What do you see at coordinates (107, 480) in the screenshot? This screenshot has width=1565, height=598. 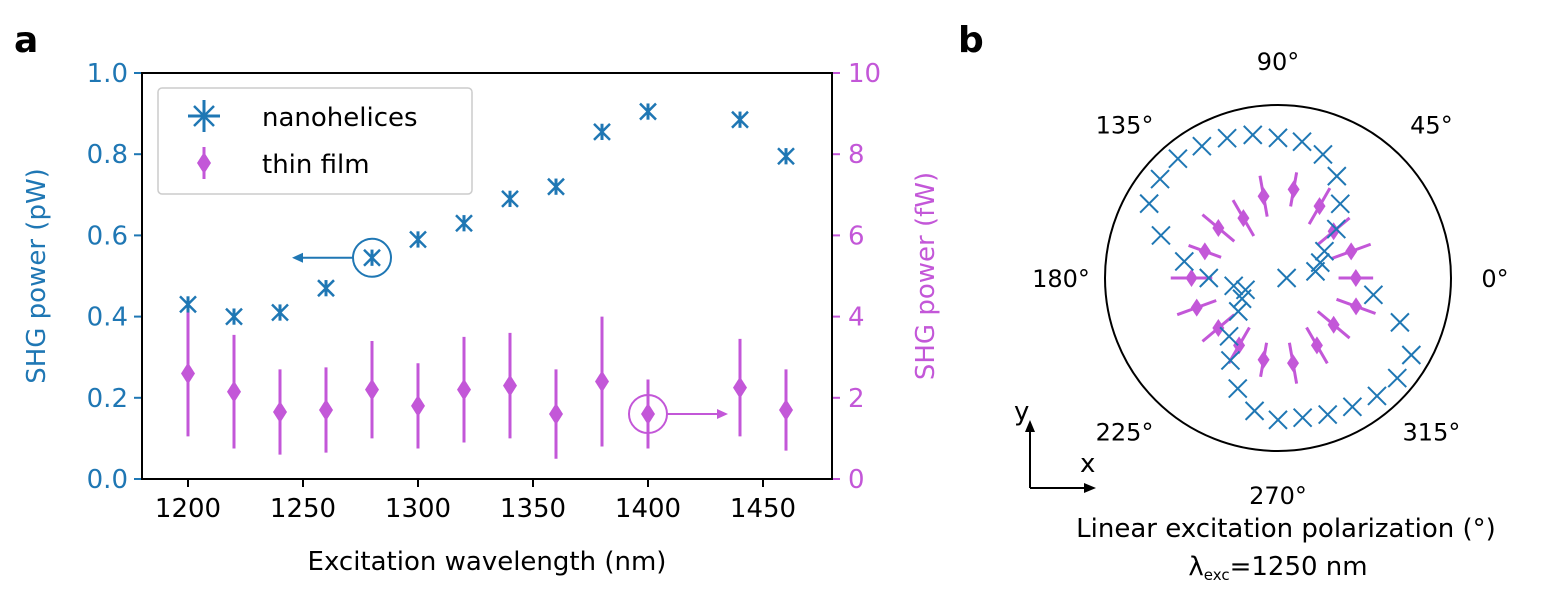 I see `y-tick-label-left: 0.0` at bounding box center [107, 480].